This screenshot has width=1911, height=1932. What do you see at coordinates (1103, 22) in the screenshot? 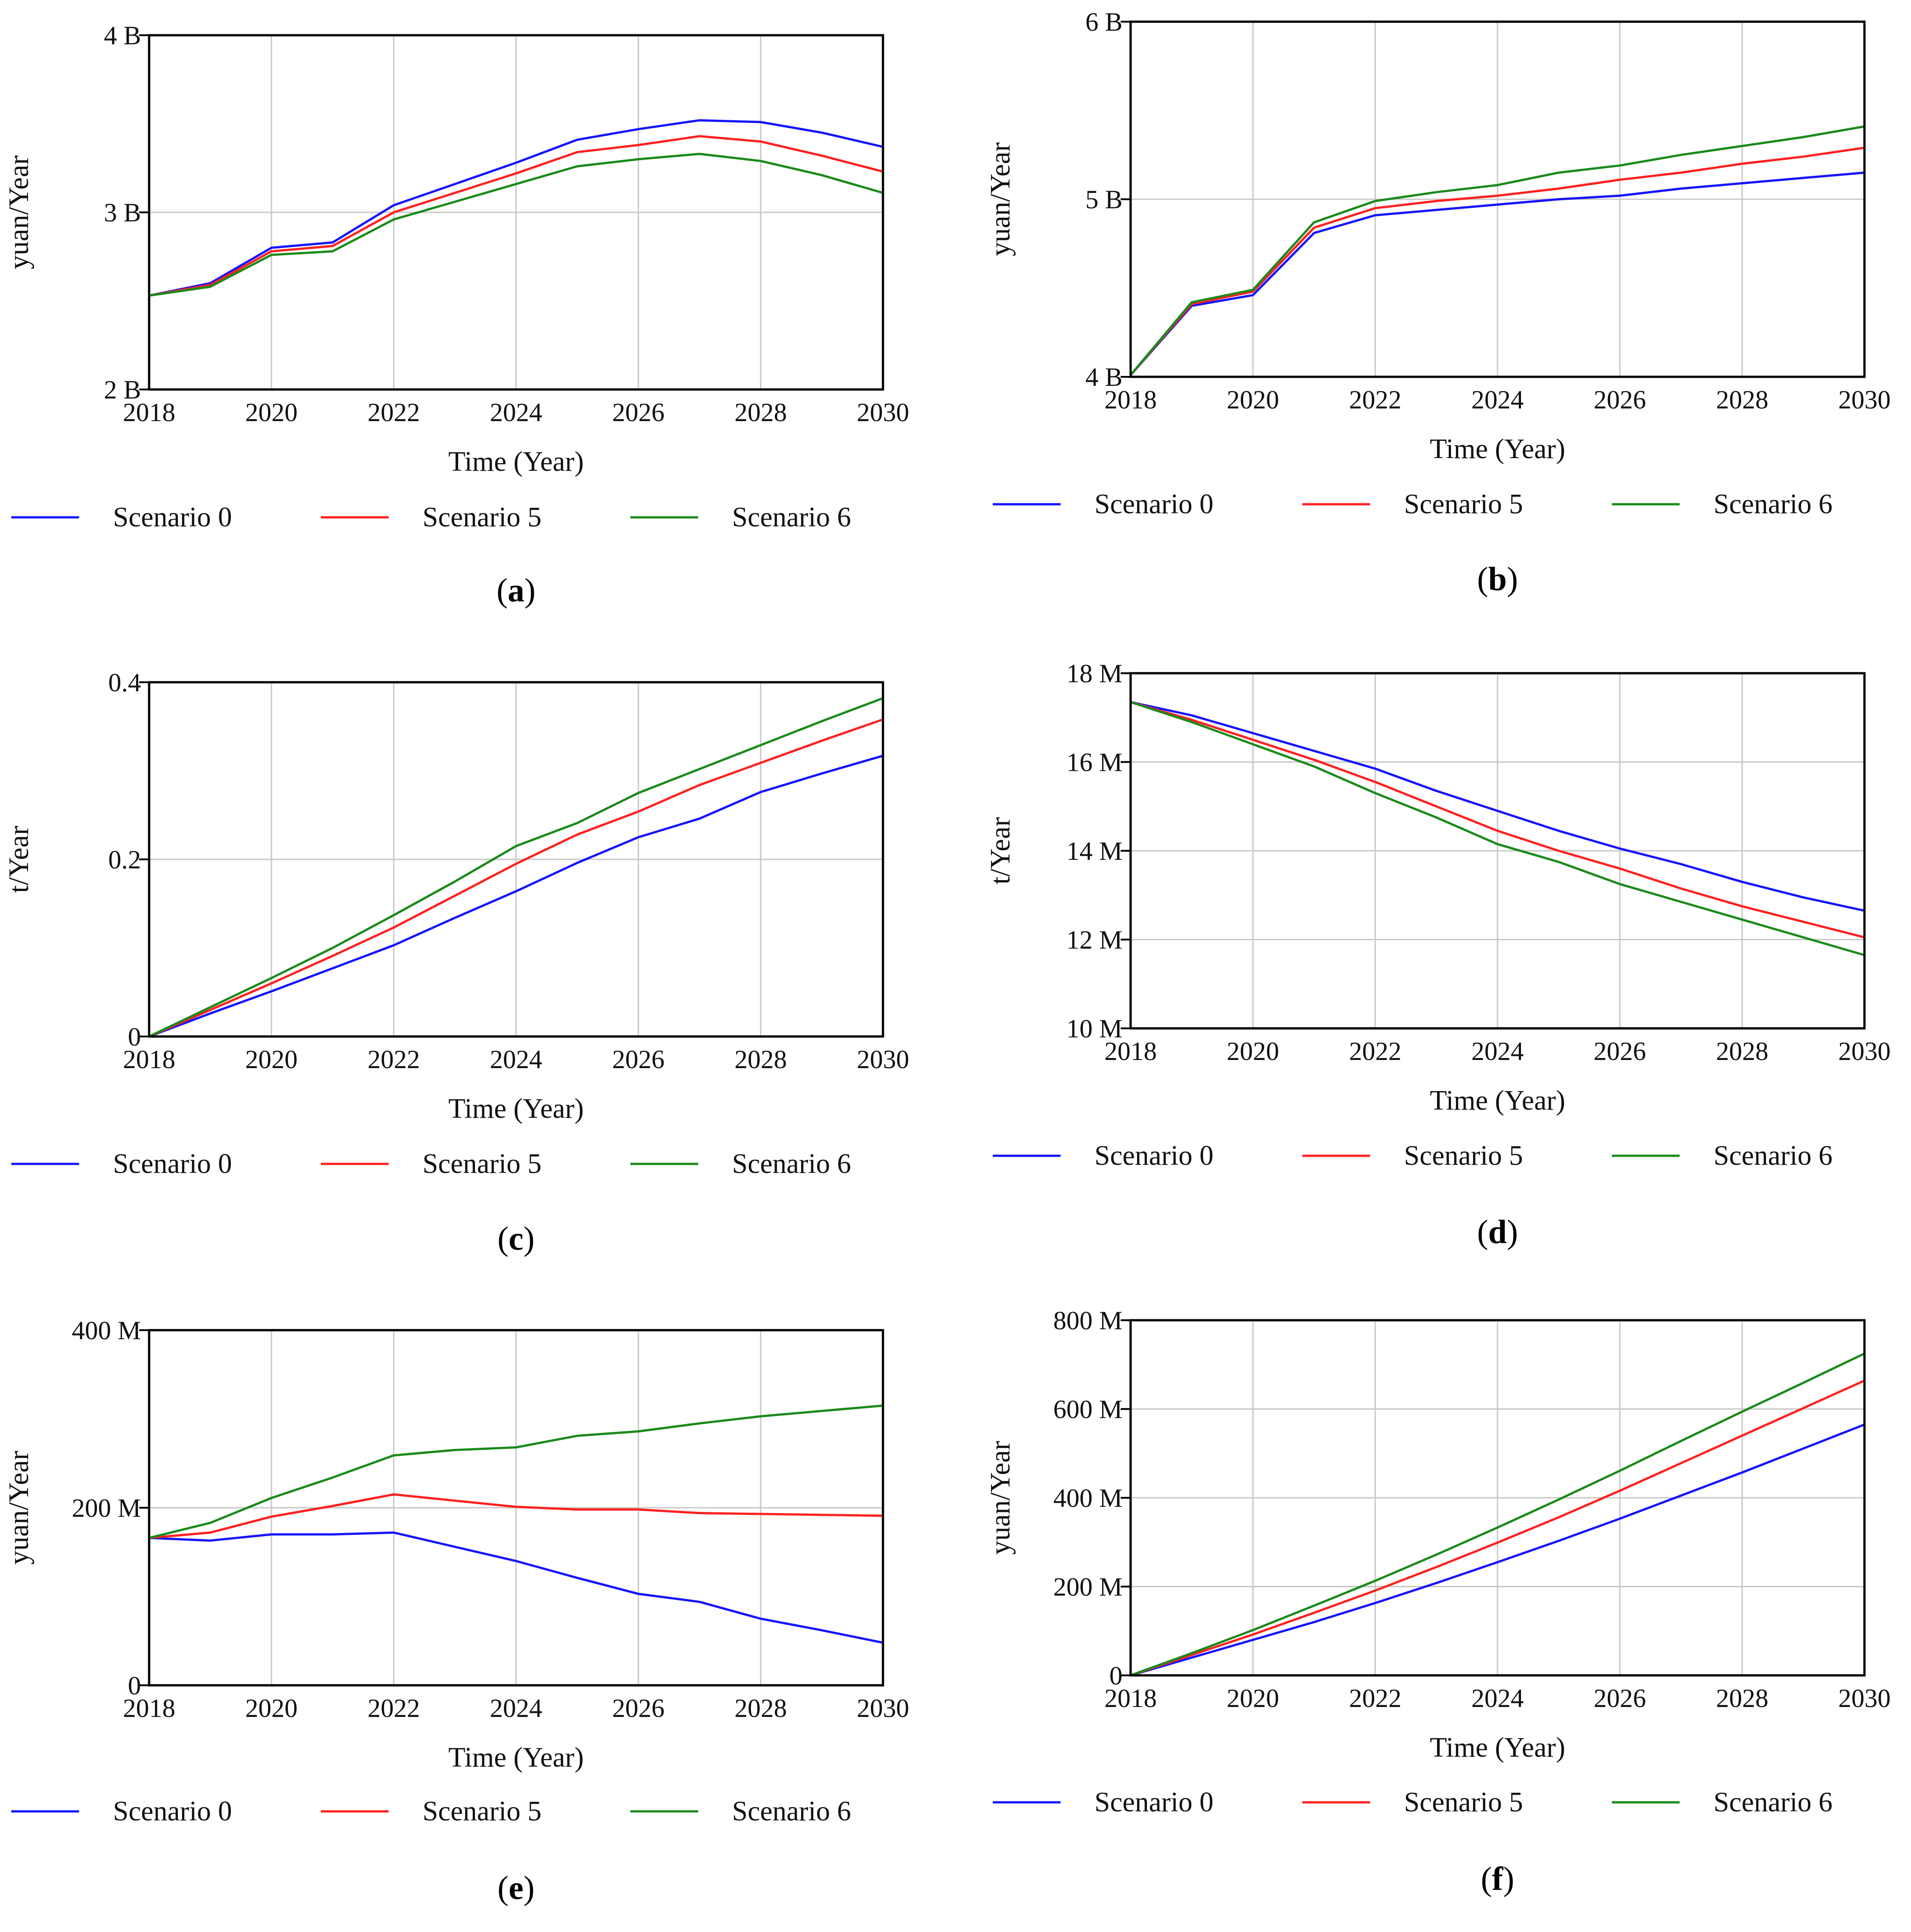
I see `y-tick-label: 6 B` at bounding box center [1103, 22].